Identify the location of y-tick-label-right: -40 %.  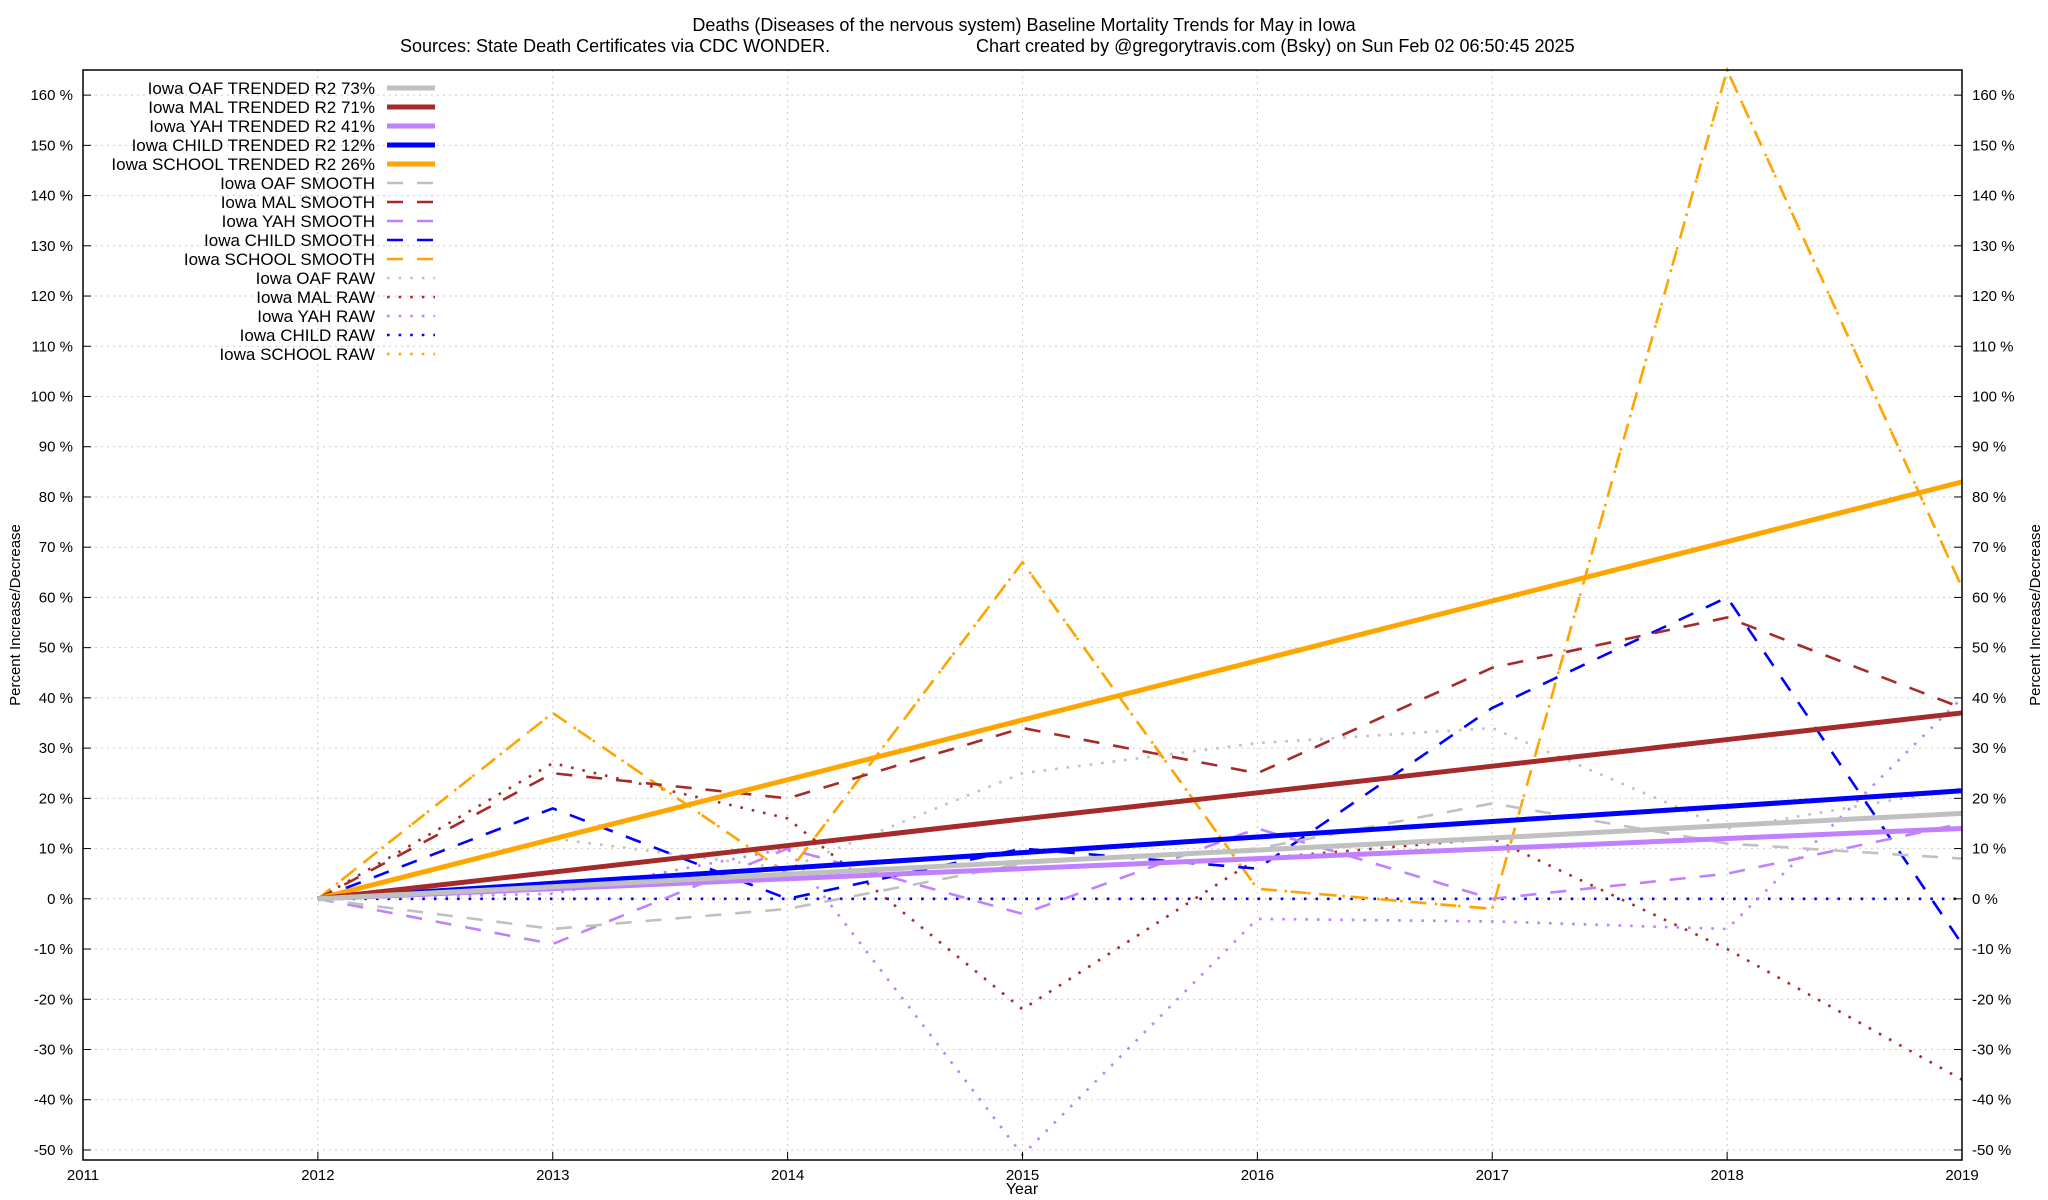
(1991, 1100).